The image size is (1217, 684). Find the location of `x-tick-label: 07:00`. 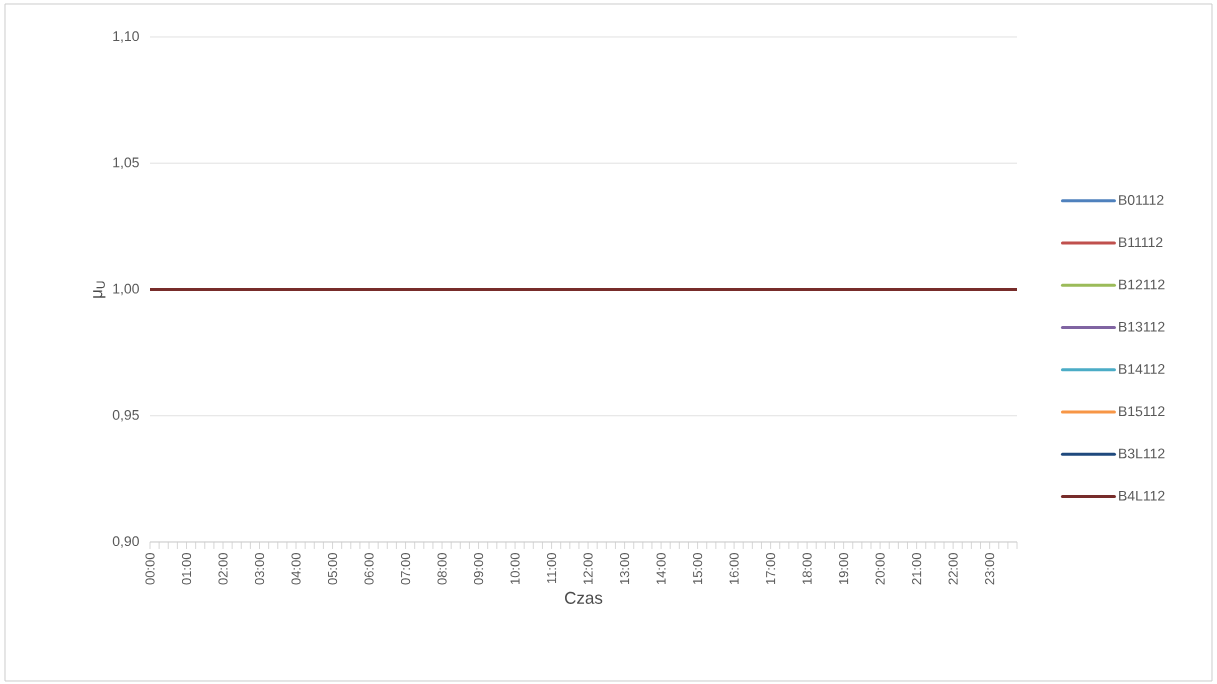

x-tick-label: 07:00 is located at coordinates (405, 569).